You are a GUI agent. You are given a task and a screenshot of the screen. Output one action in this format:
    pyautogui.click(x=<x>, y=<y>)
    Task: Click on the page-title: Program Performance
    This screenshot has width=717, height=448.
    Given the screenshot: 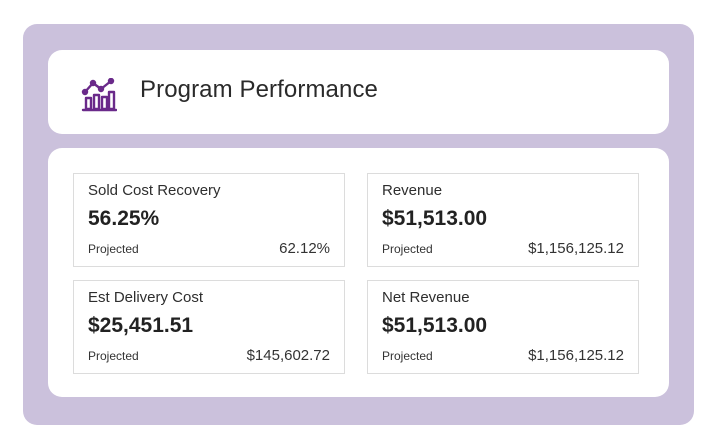 What is the action you would take?
    pyautogui.click(x=259, y=89)
    